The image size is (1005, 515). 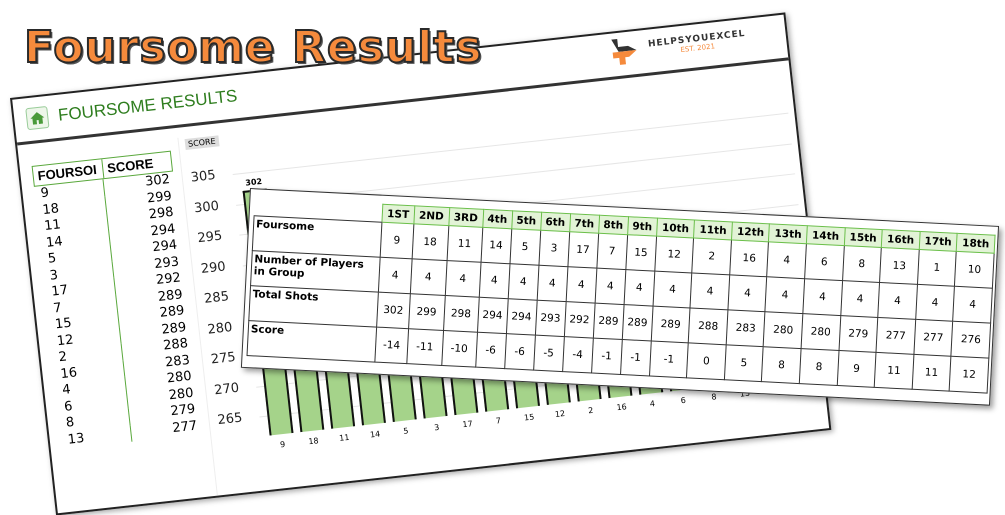 I want to click on table-cell: -14, so click(x=391, y=345).